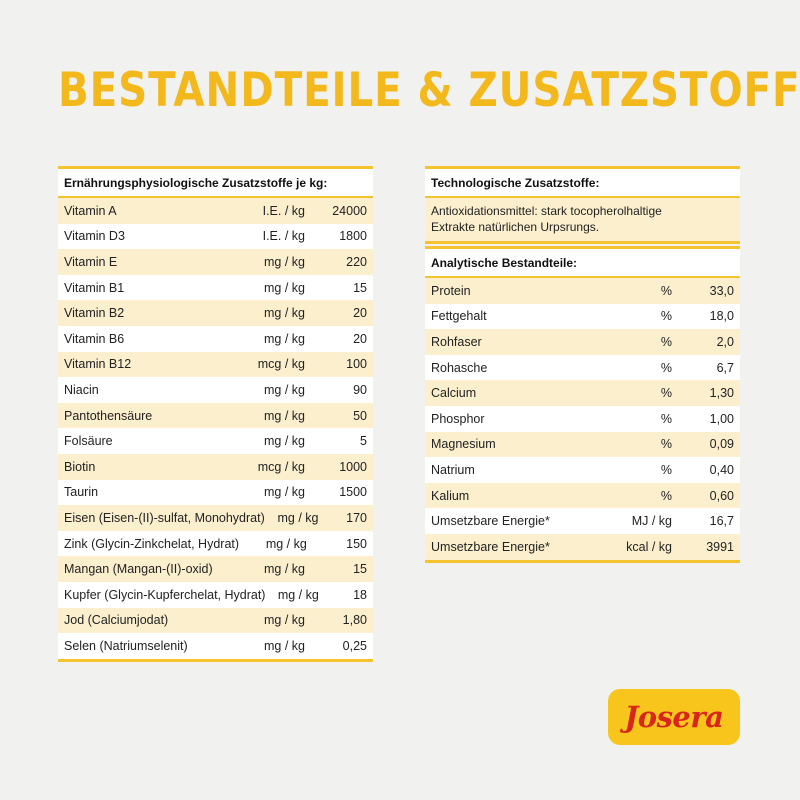 The width and height of the screenshot is (800, 800). I want to click on table-row: Calcium% 1,30, so click(582, 393).